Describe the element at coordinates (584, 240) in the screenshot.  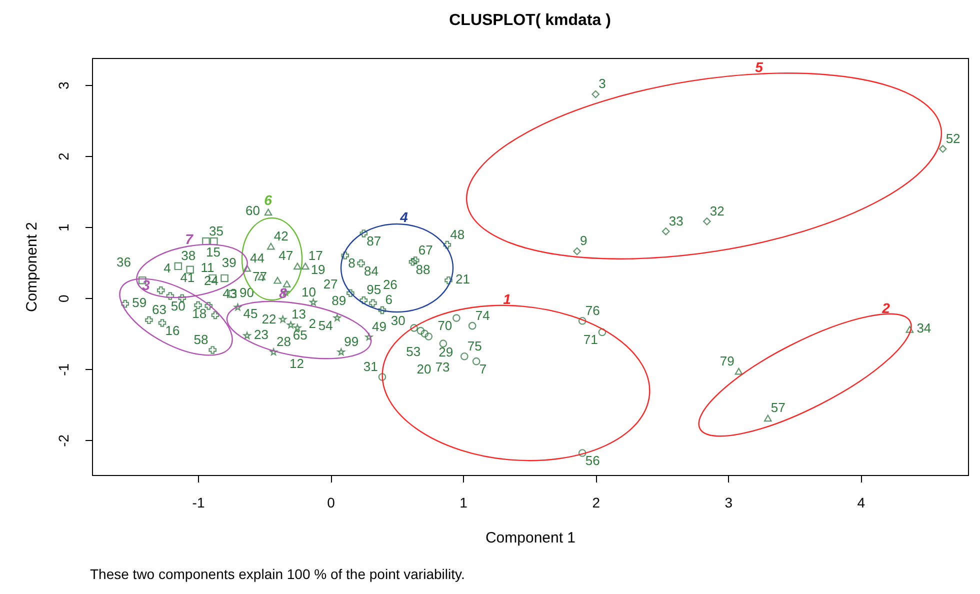
I see `annotation: 9` at that location.